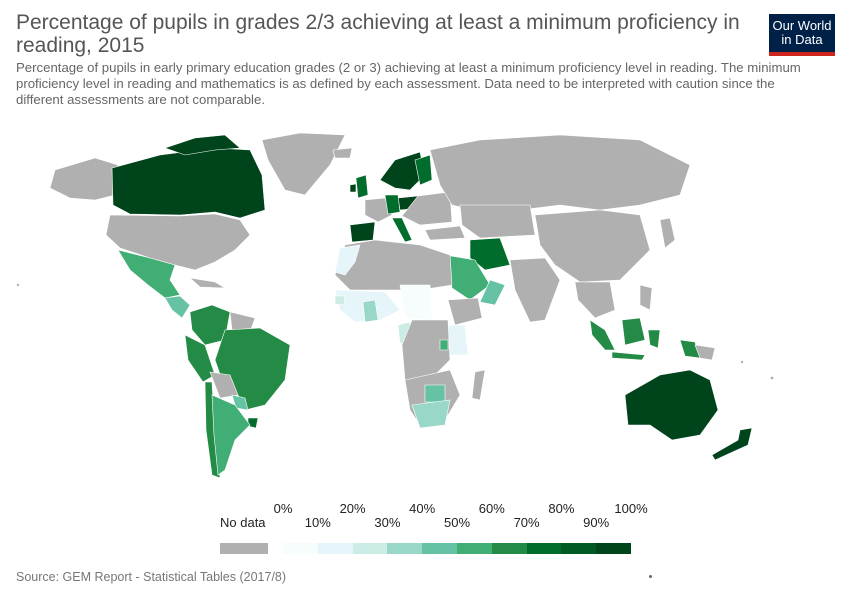 The width and height of the screenshot is (850, 600). Describe the element at coordinates (602, 335) in the screenshot. I see `country-indonesia-sumatra` at that location.